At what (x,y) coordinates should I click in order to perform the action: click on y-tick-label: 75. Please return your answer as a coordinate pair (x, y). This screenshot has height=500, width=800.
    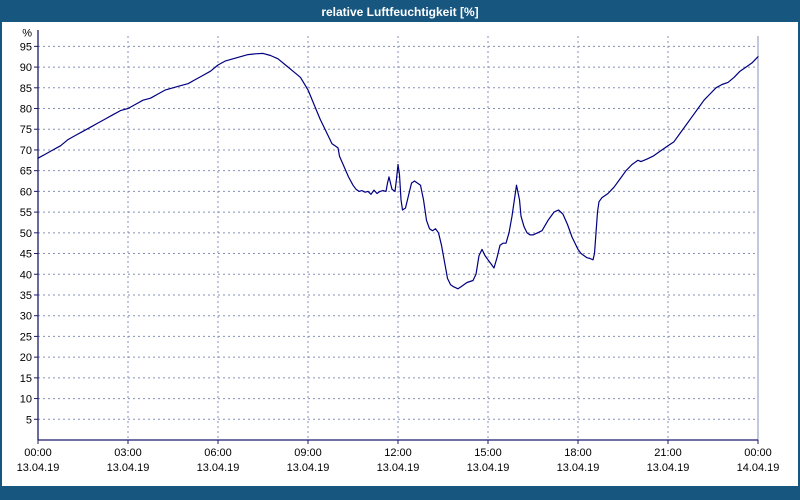
    Looking at the image, I should click on (26, 130).